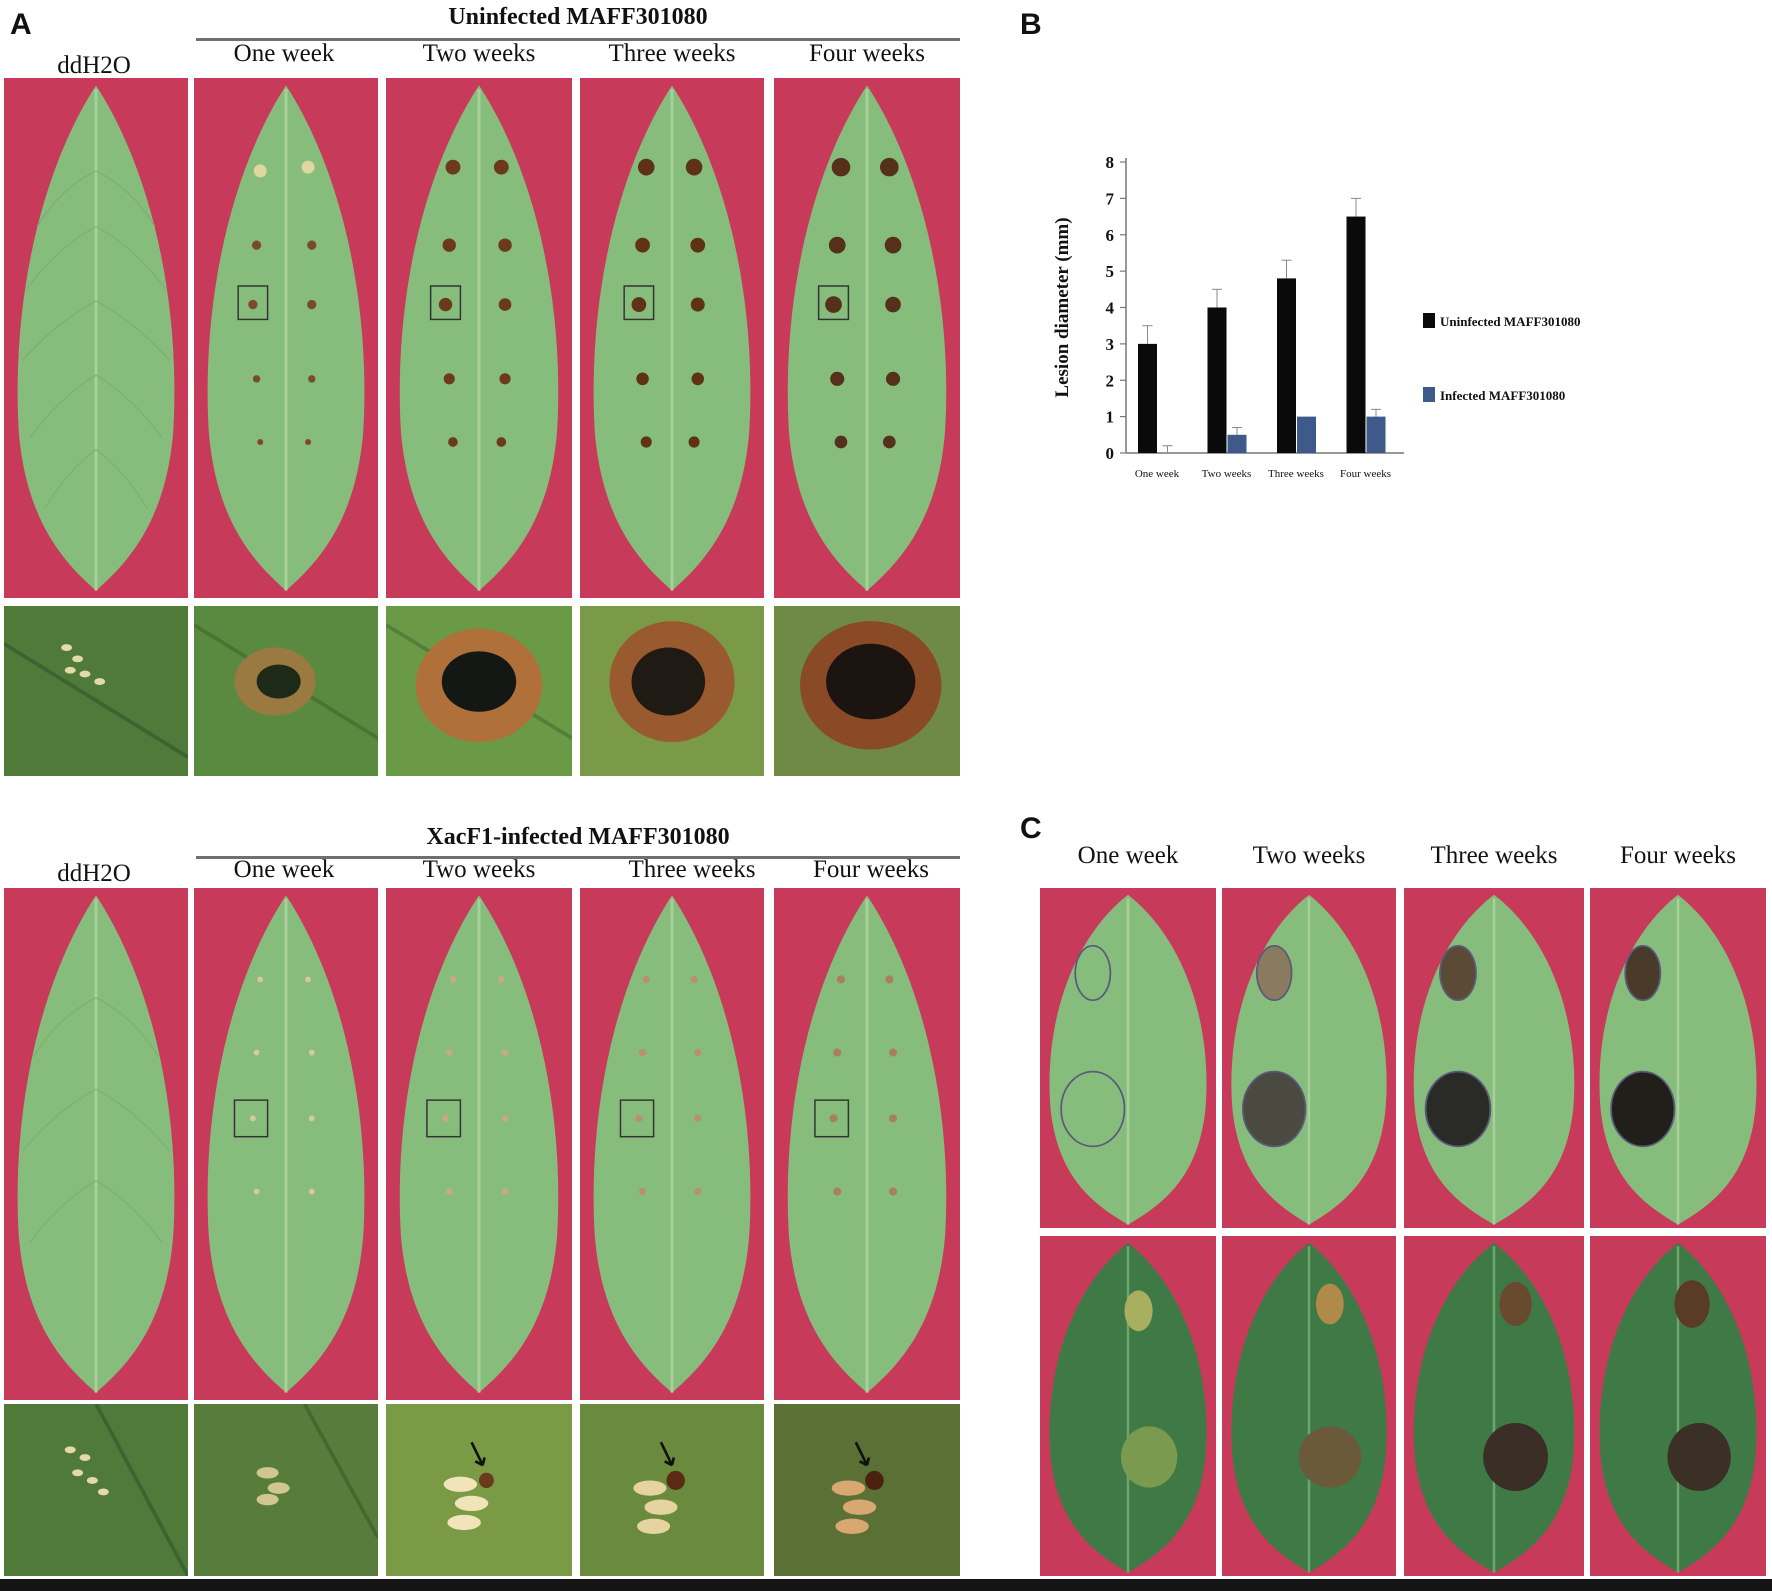 The height and width of the screenshot is (1591, 1772). What do you see at coordinates (1365, 474) in the screenshot?
I see `x-tick-label-3: Four weeks` at bounding box center [1365, 474].